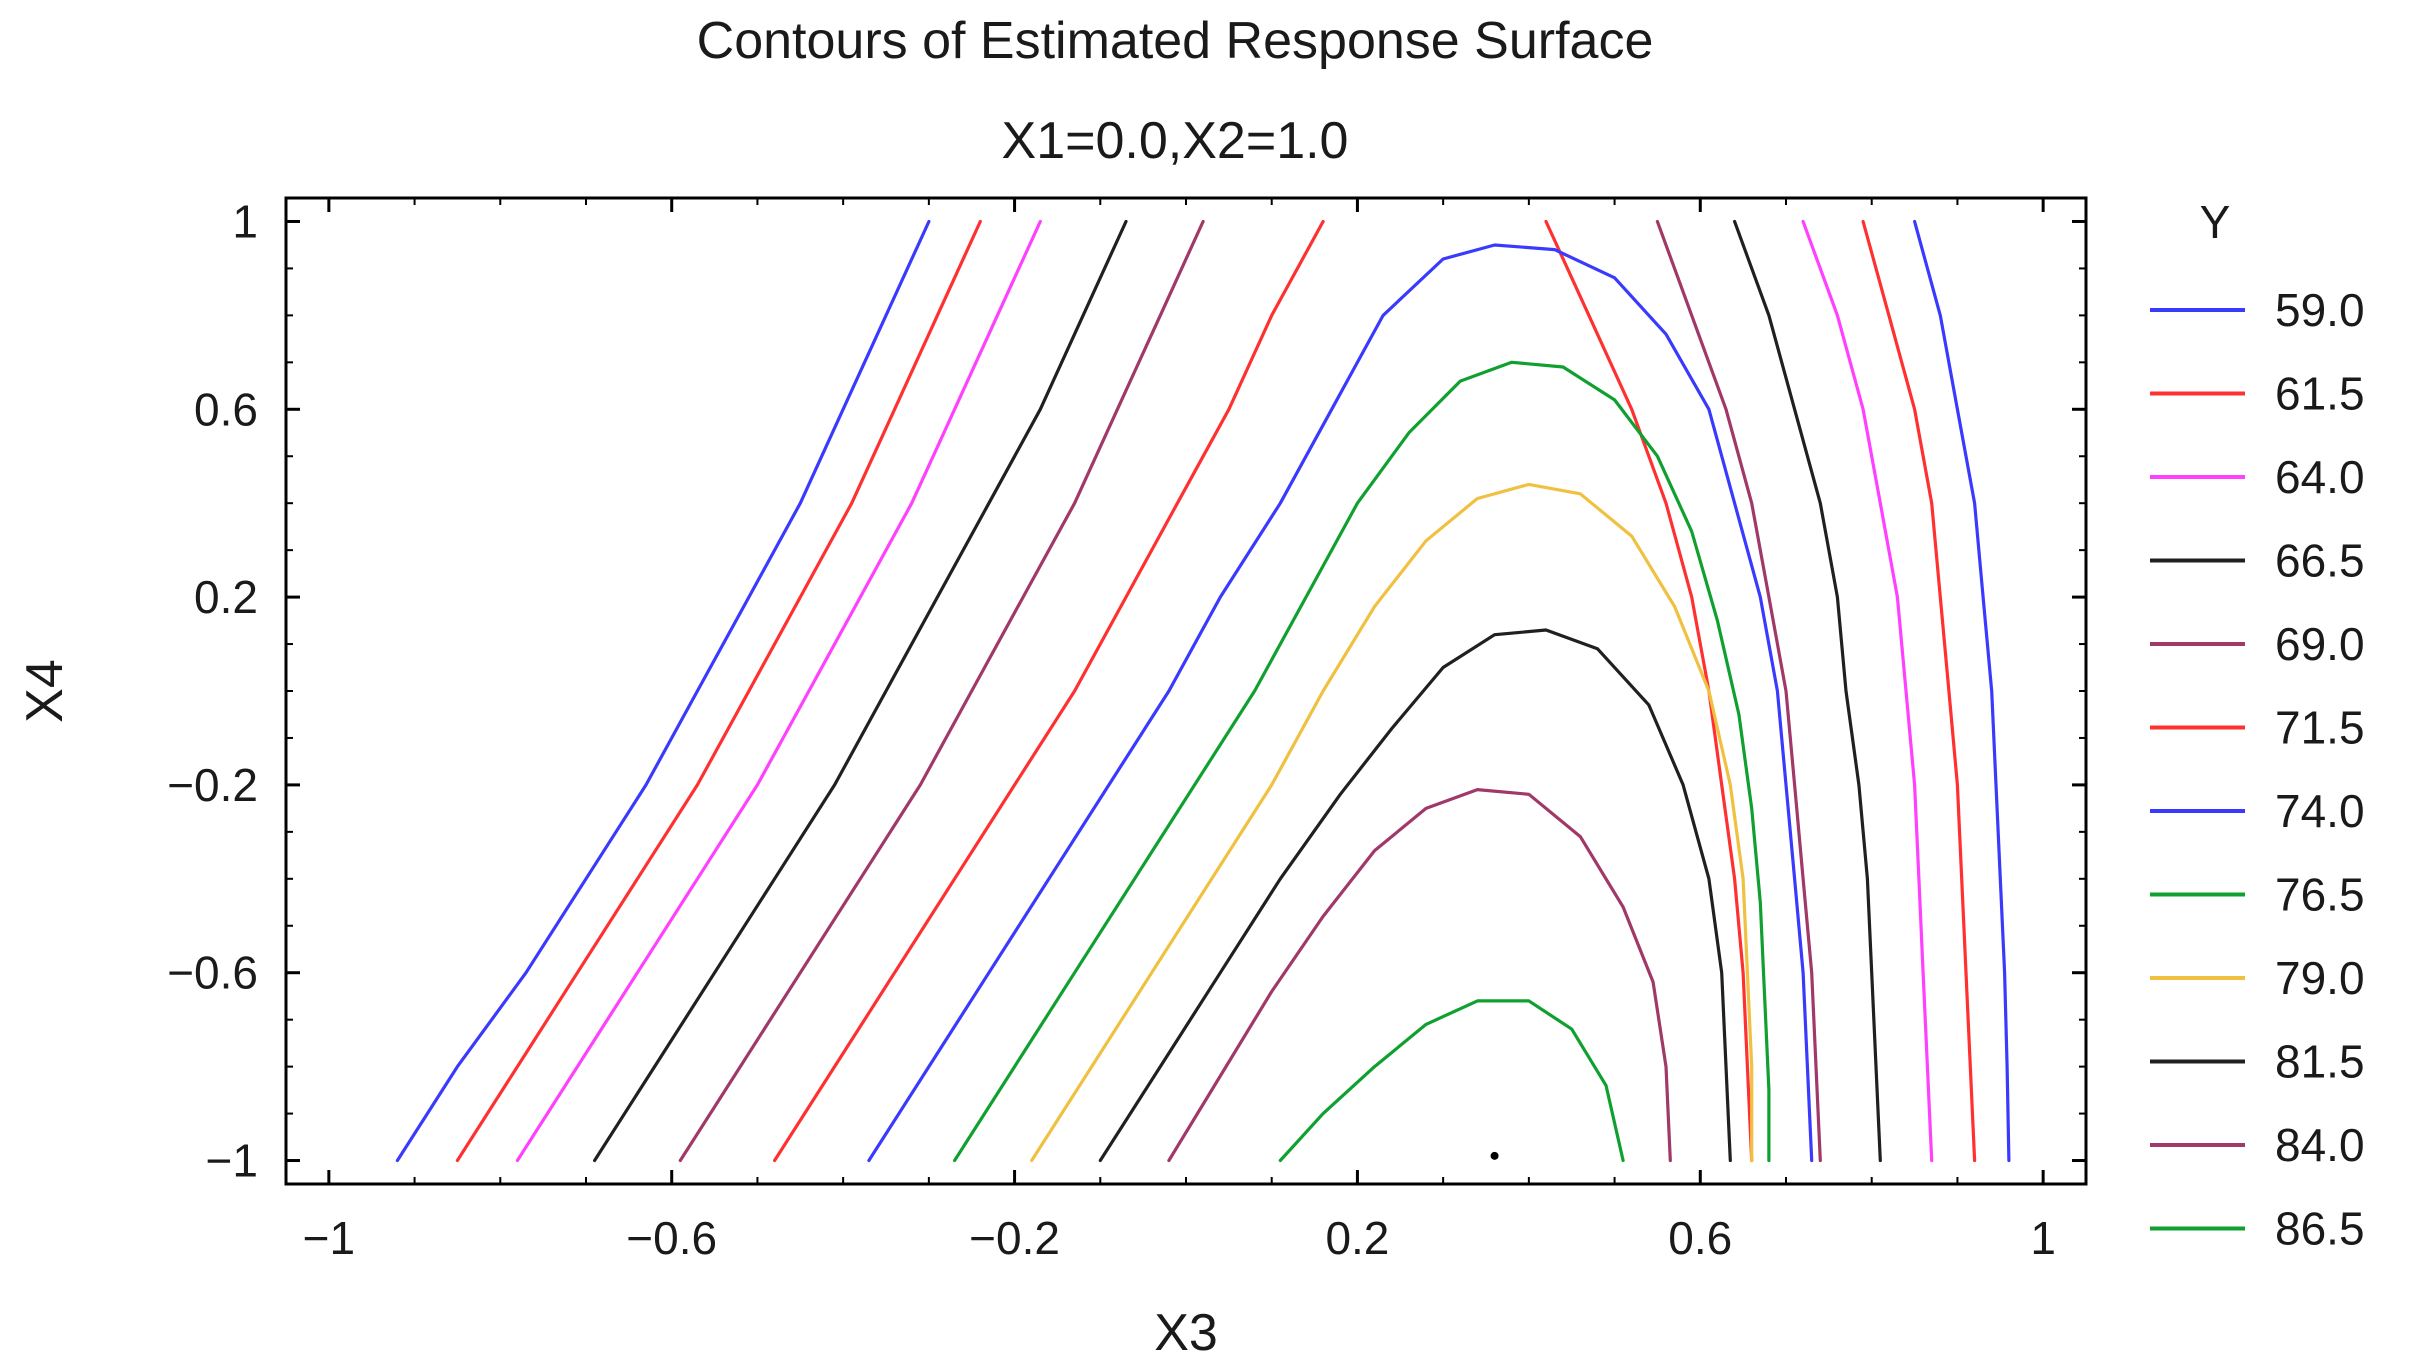 This screenshot has height=1365, width=2410. Describe the element at coordinates (2215, 222) in the screenshot. I see `legend-title: Y` at that location.